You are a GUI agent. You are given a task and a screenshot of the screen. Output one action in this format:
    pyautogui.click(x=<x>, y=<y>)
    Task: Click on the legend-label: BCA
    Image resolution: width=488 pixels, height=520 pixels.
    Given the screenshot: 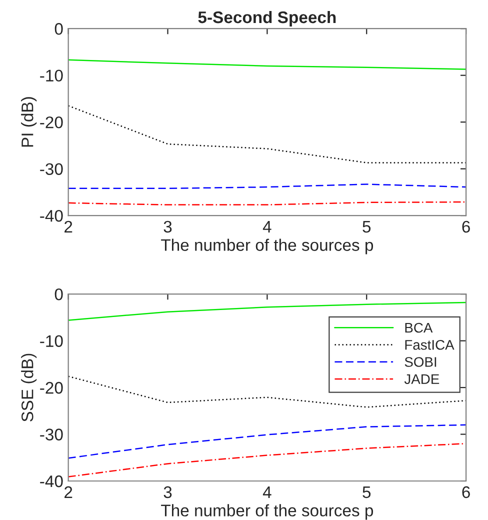 What is the action you would take?
    pyautogui.click(x=419, y=327)
    